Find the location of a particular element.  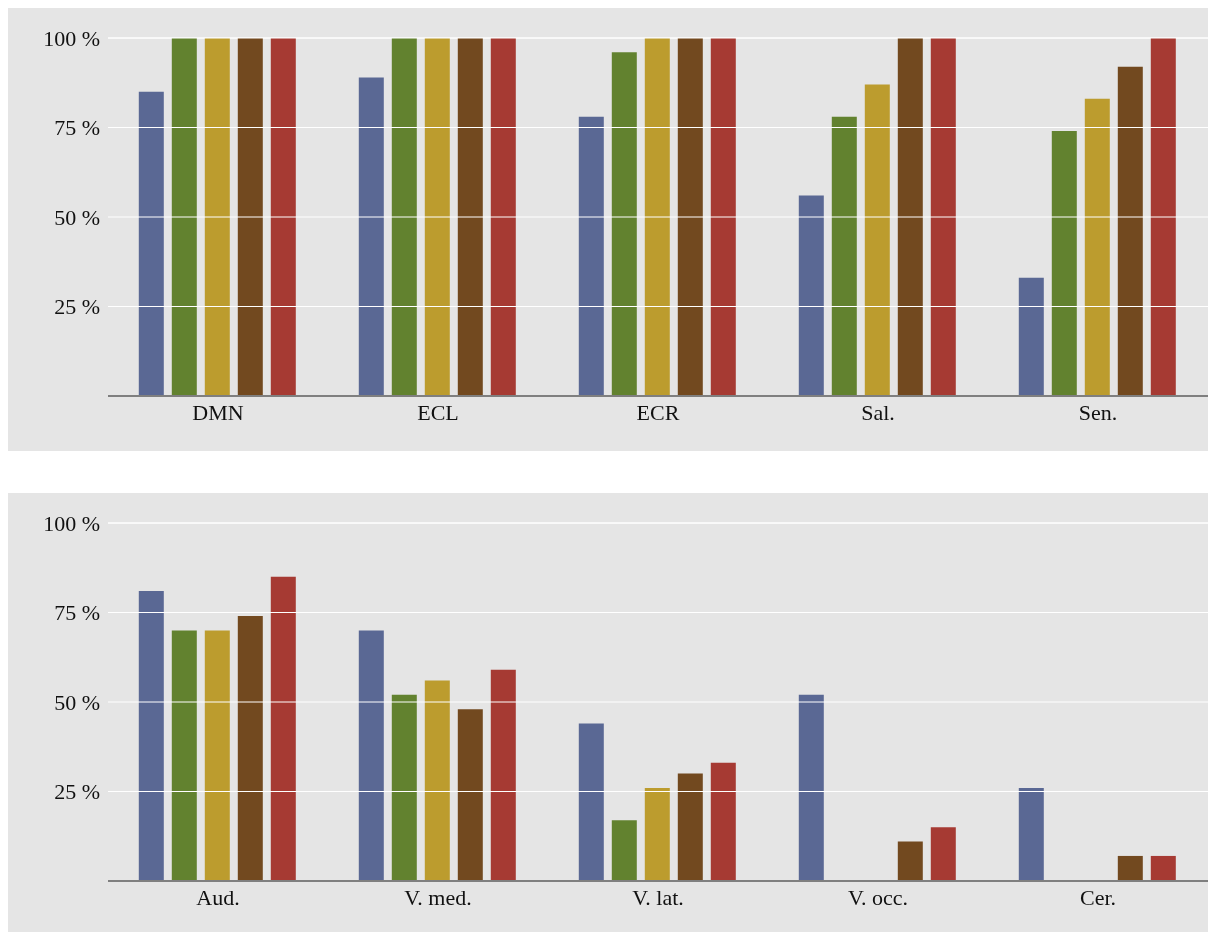

x-tick-label: ECL is located at coordinates (438, 412).